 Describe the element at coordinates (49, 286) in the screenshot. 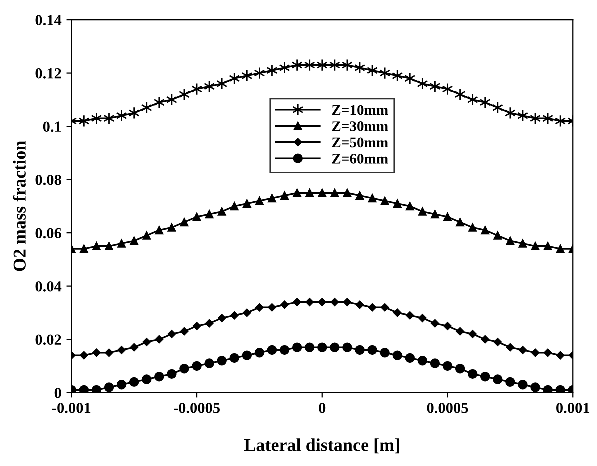

I see `y-tick-label: 0.04` at that location.